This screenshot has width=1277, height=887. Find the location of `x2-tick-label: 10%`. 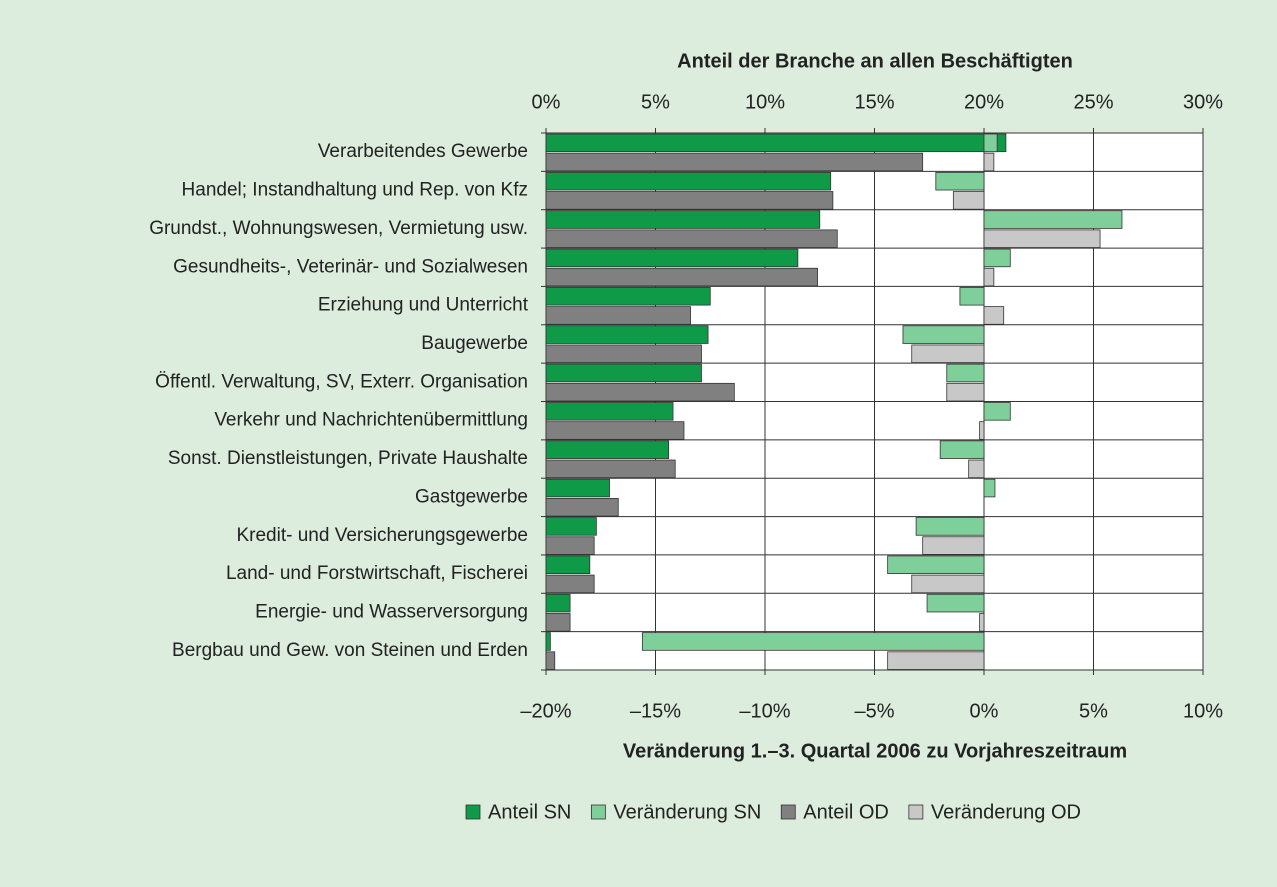

x2-tick-label: 10% is located at coordinates (1203, 711).